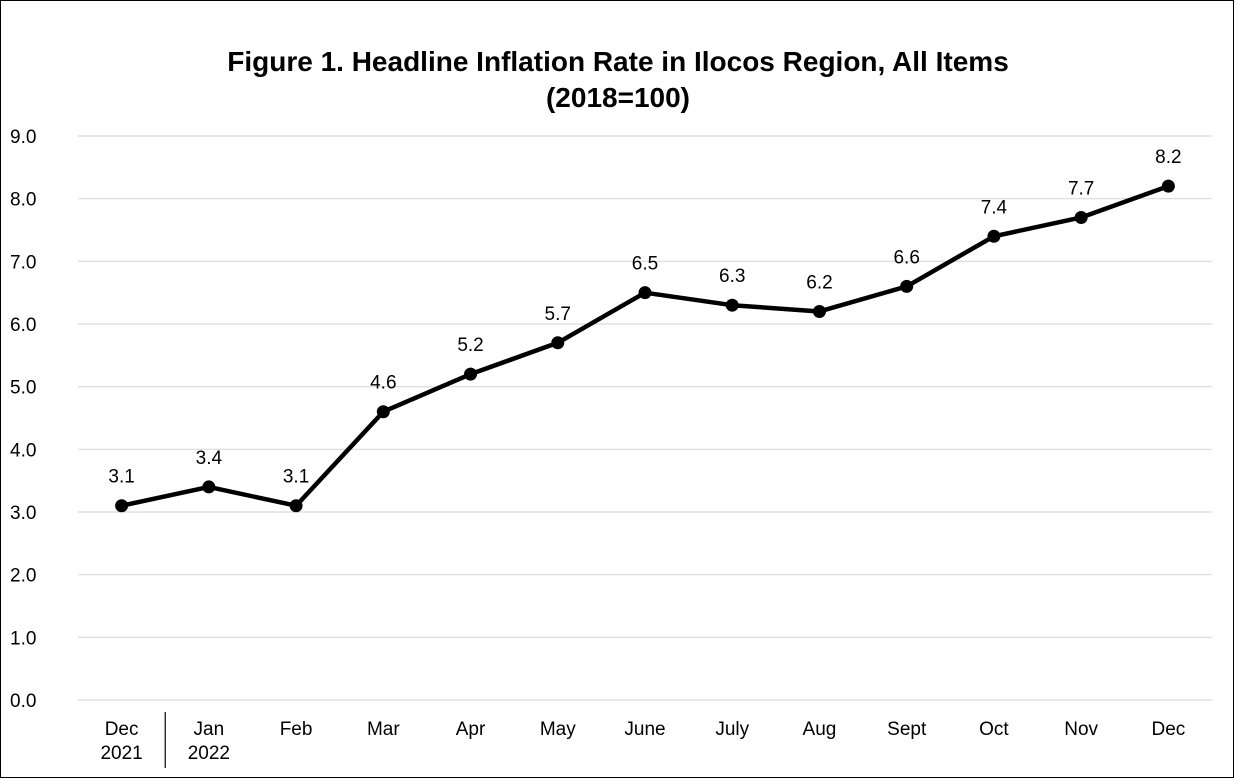 The width and height of the screenshot is (1236, 780). Describe the element at coordinates (819, 282) in the screenshot. I see `data-label: 6.2` at that location.